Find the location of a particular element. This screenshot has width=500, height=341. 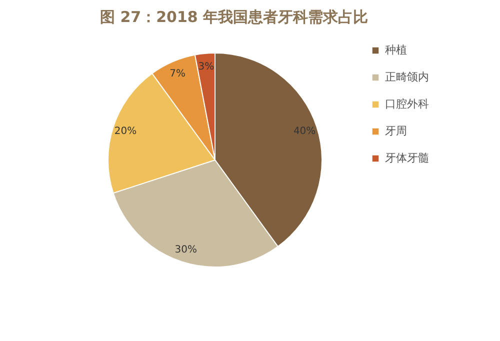

data-label: 30% is located at coordinates (186, 250).